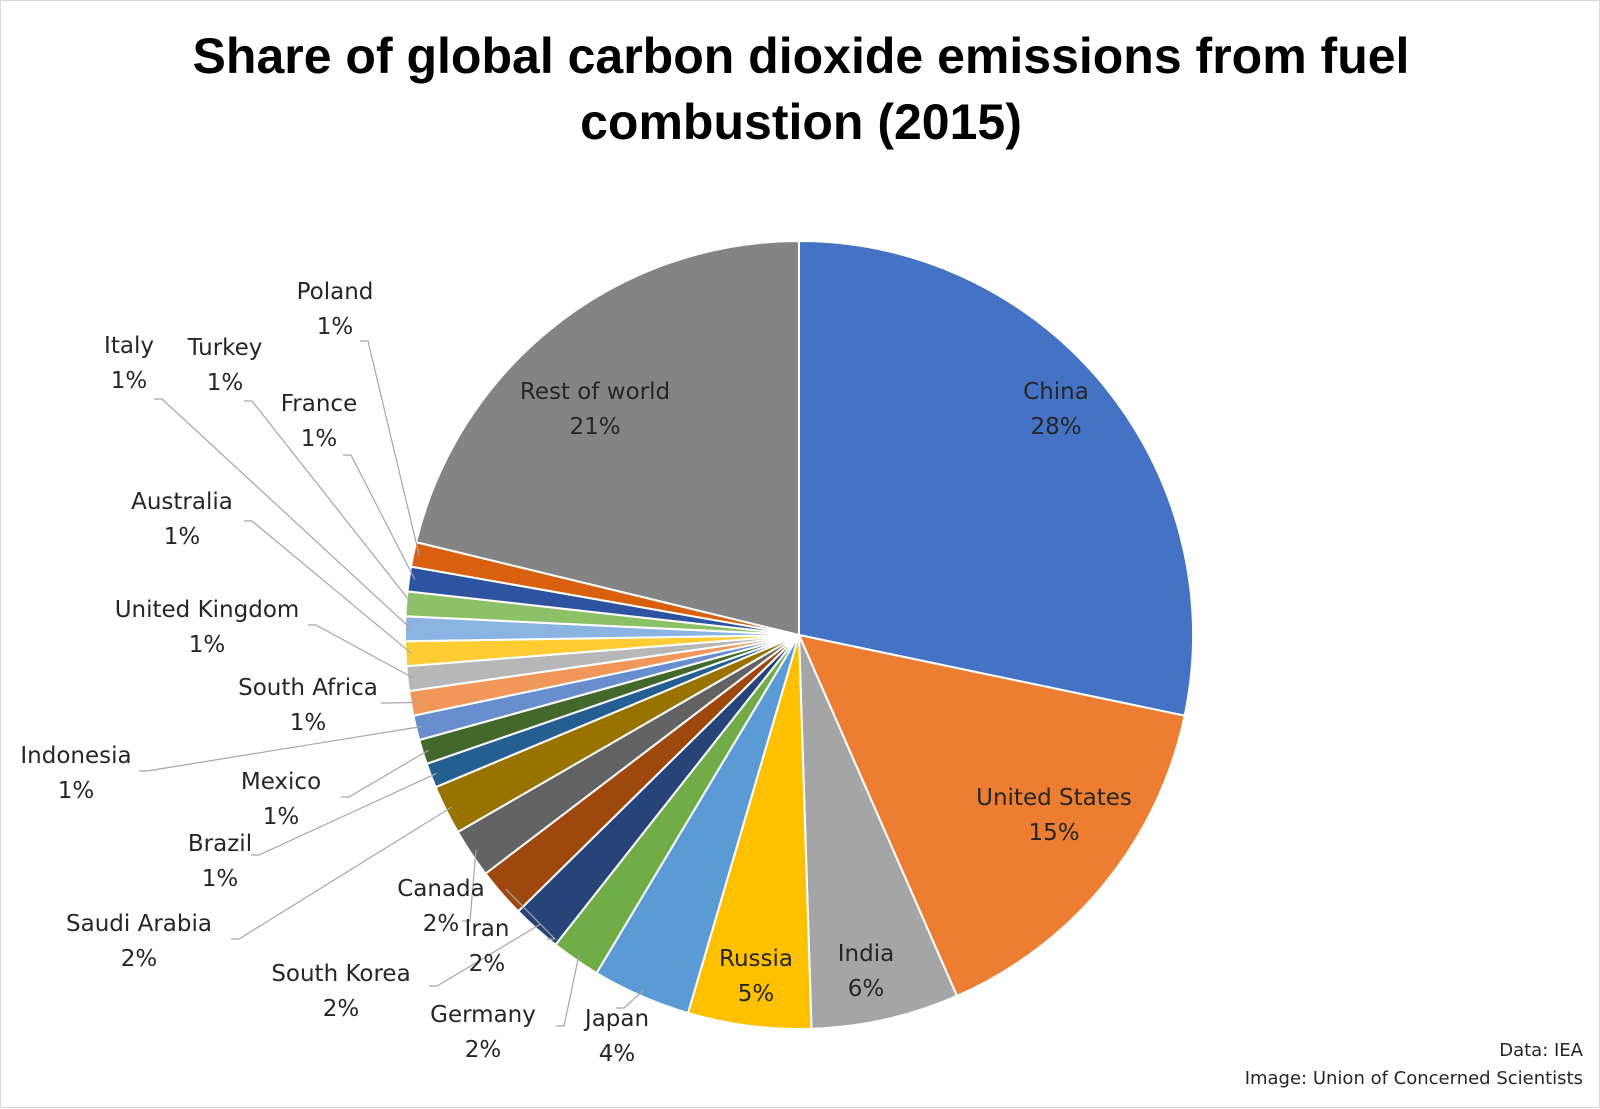  What do you see at coordinates (319, 421) in the screenshot?
I see `slice-label-france: France 1%` at bounding box center [319, 421].